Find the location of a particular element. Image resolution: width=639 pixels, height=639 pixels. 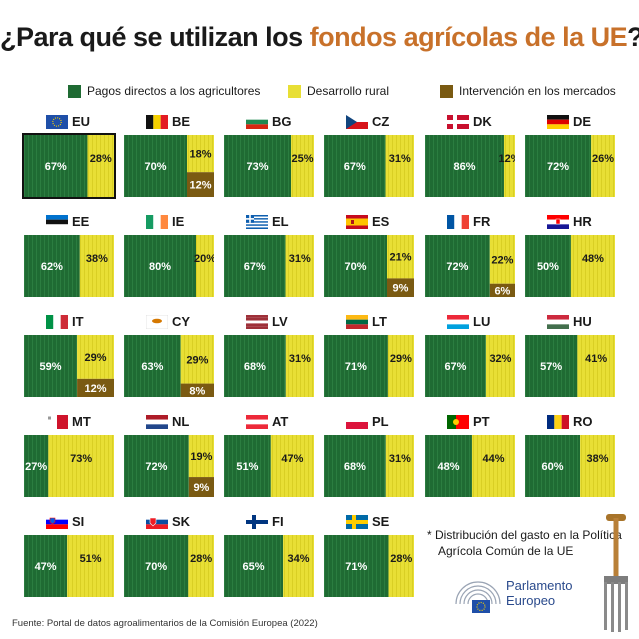

country-chart-fr: FR 72% 22% 6% is located at coordinates (470, 256).